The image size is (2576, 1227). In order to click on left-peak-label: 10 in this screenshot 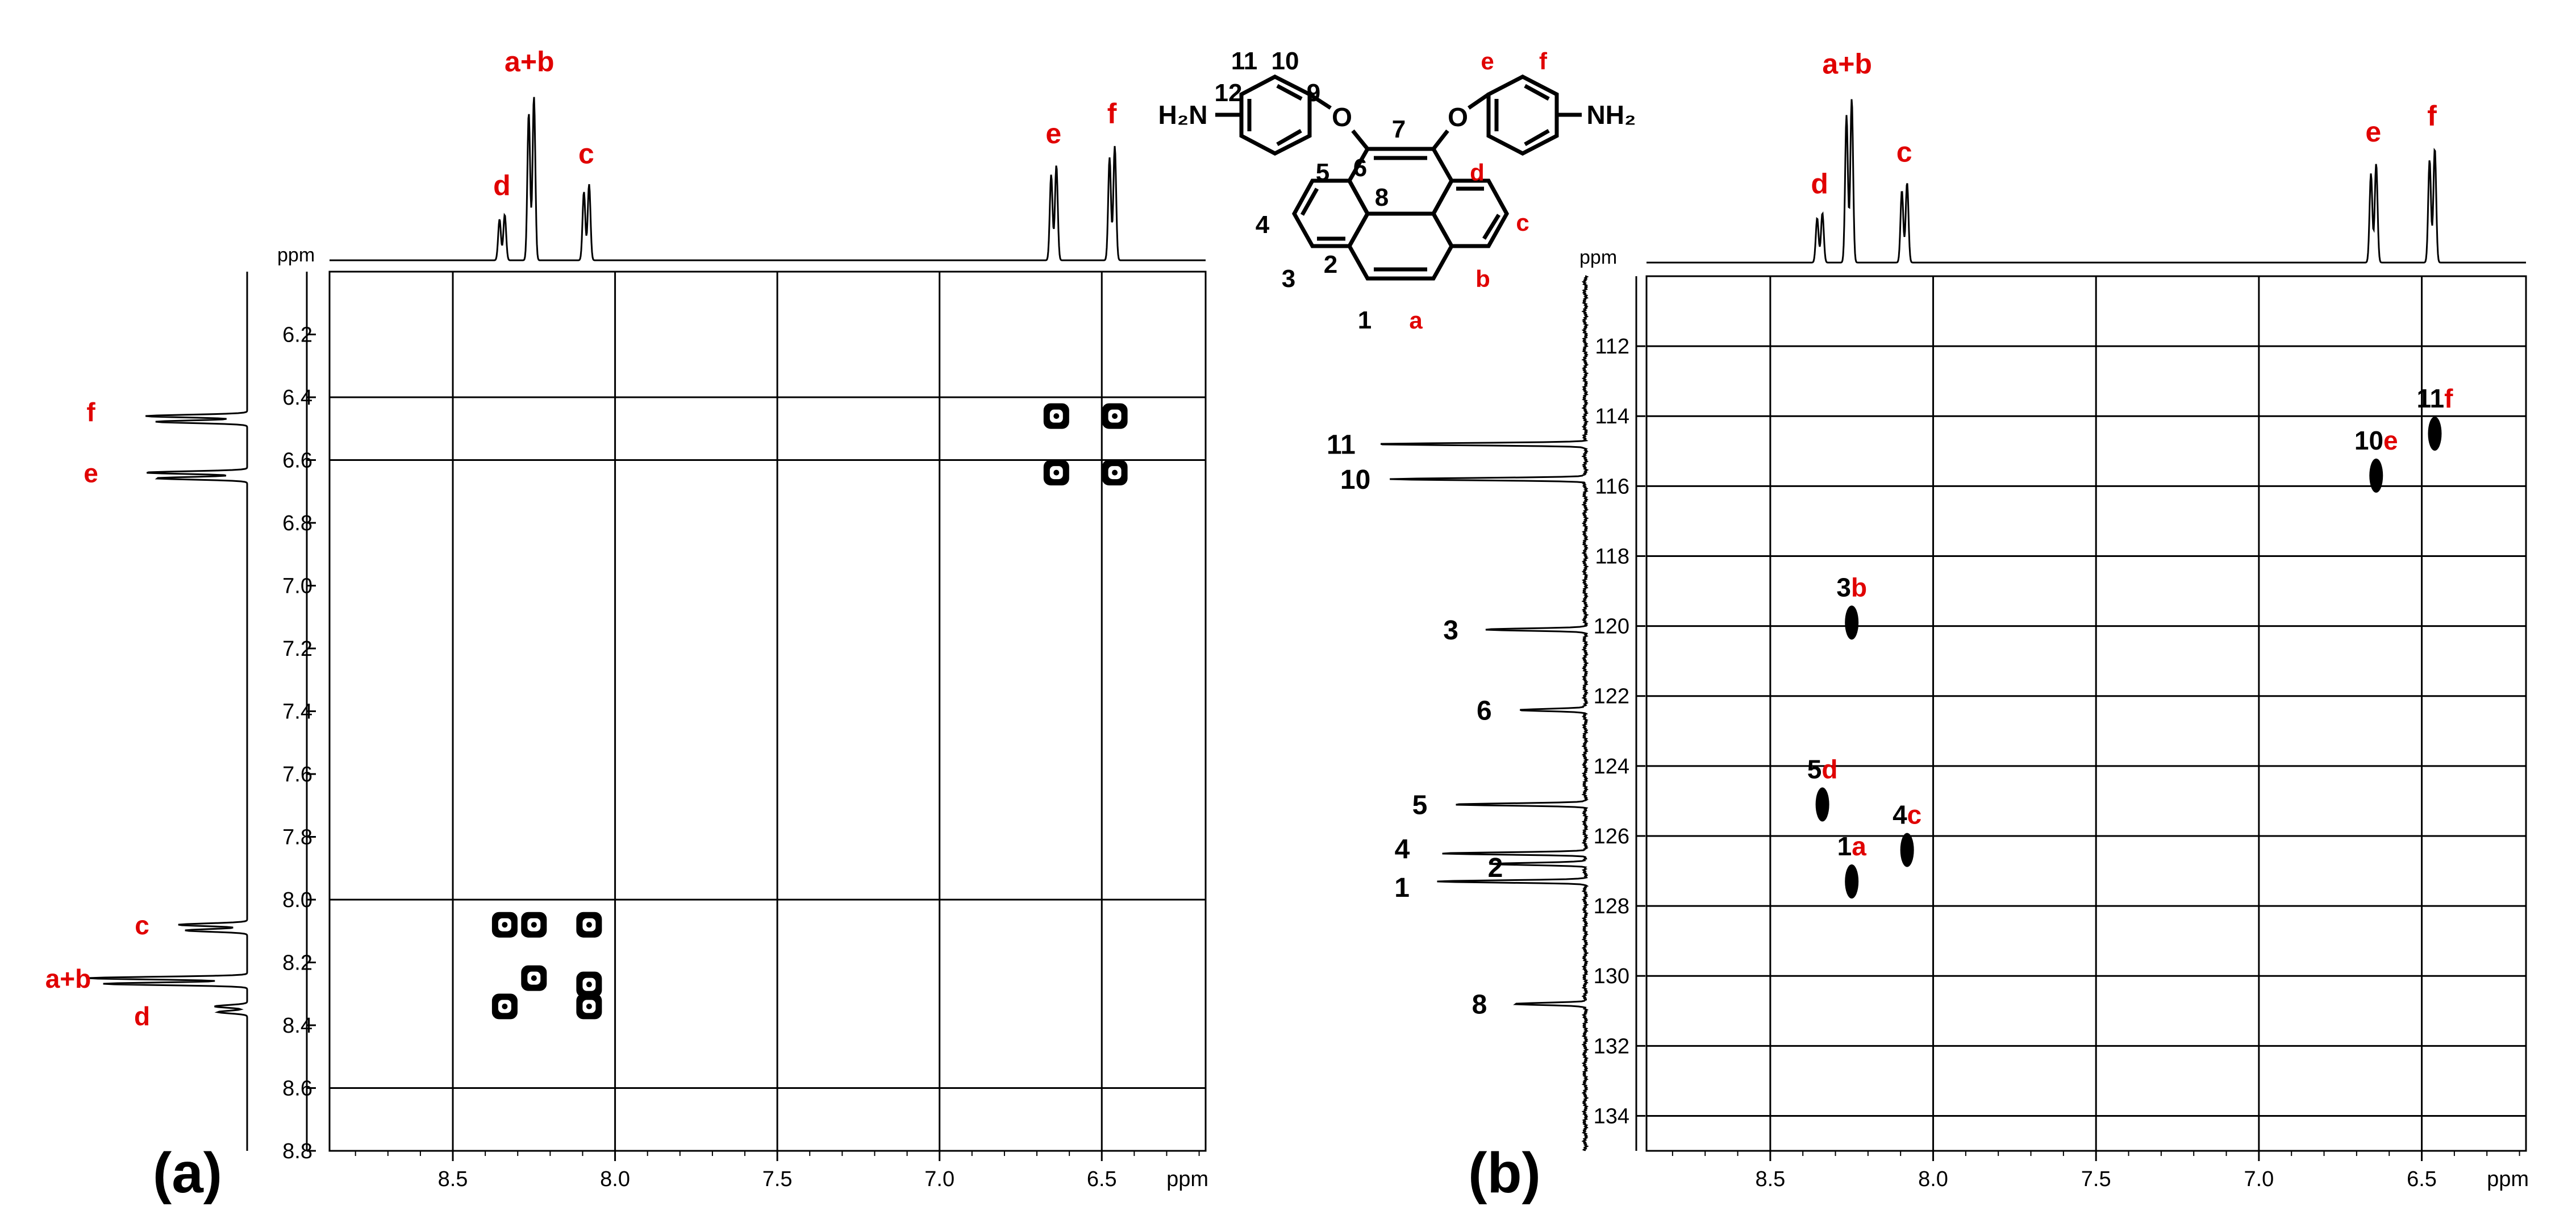, I will do `click(1355, 480)`.